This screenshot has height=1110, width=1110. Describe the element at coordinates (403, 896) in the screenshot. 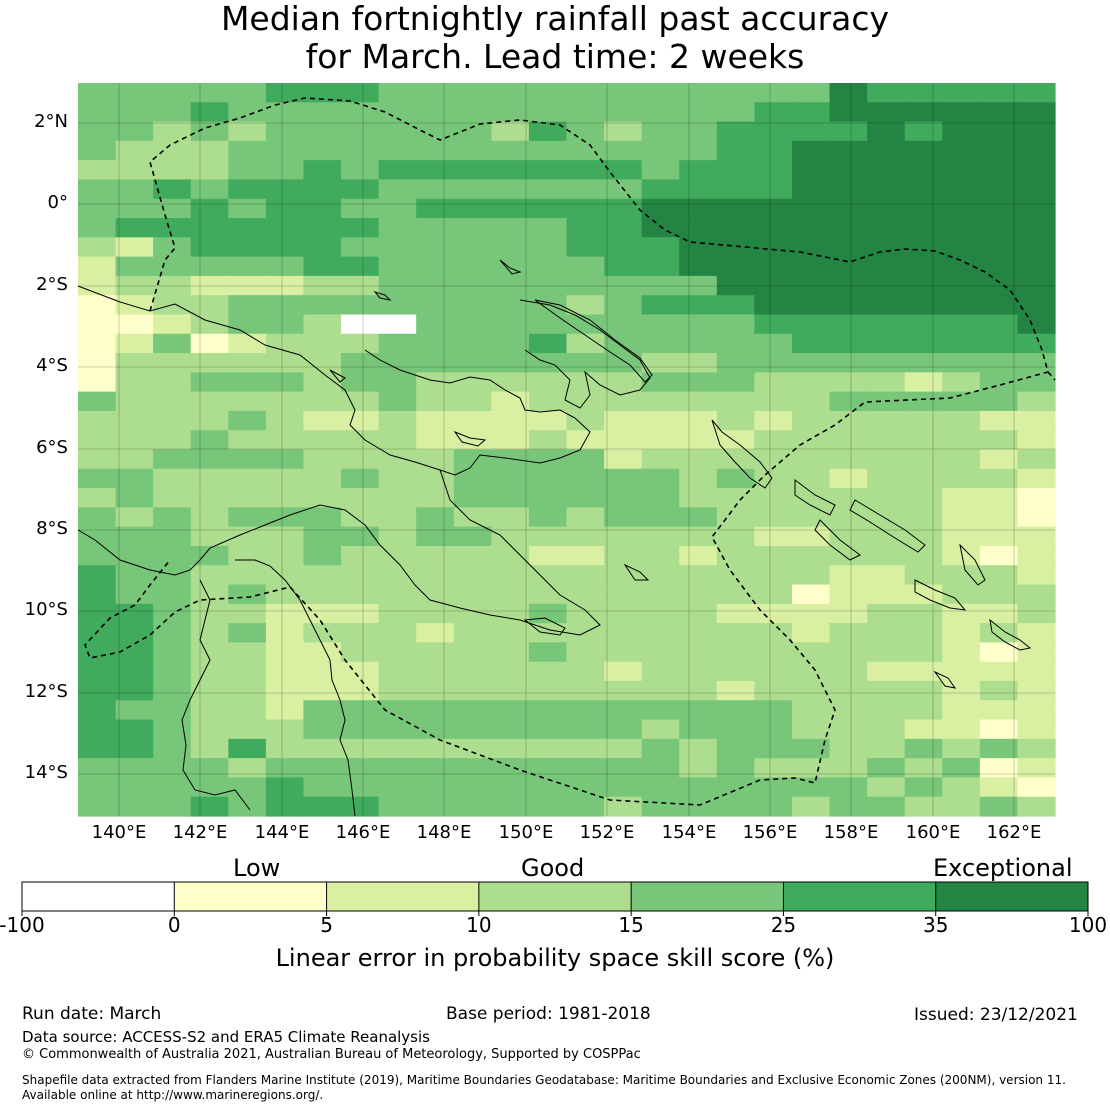

I see `colorbar-segment` at that location.